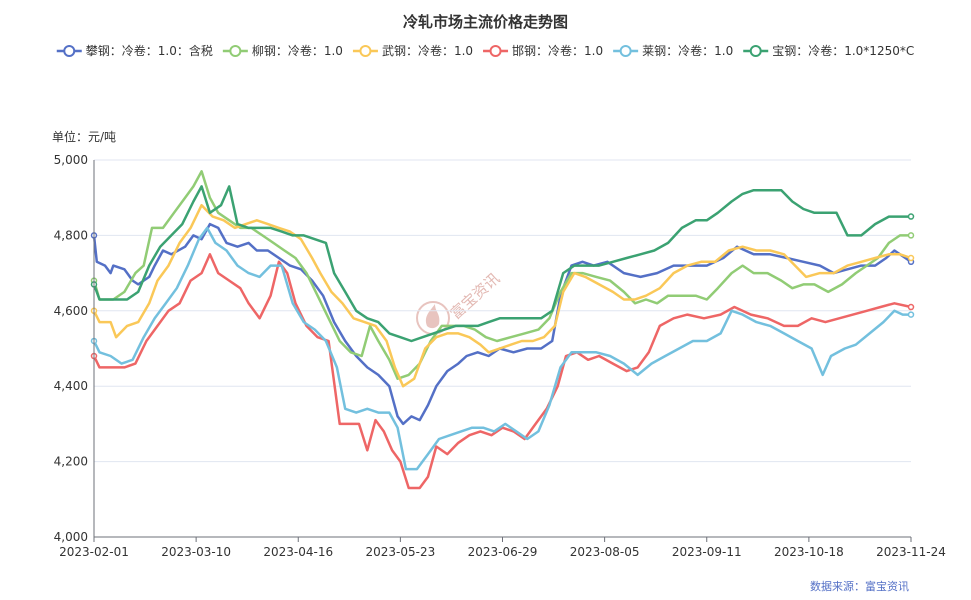  I want to click on y-tick-label: 4,000, so click(71, 537).